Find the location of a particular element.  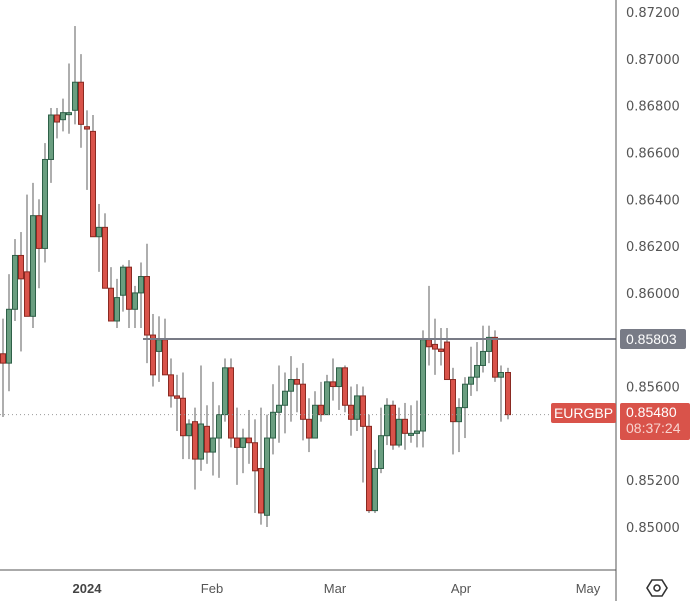

chart-settings-button is located at coordinates (657, 588).